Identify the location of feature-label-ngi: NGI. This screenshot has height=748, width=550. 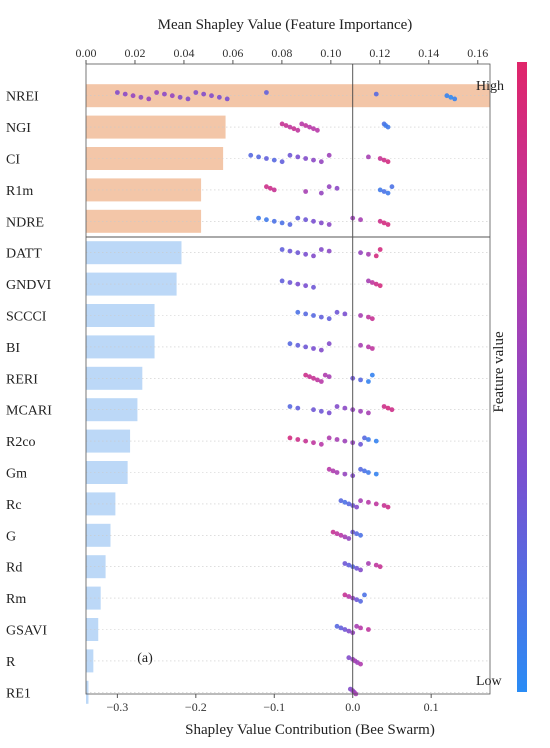
(18, 128).